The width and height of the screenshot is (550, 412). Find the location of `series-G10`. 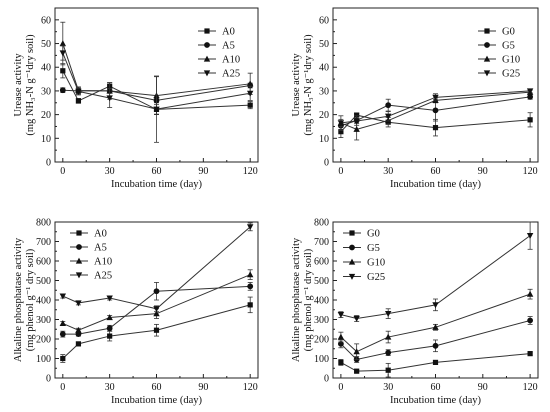

series-G10 is located at coordinates (435, 324).